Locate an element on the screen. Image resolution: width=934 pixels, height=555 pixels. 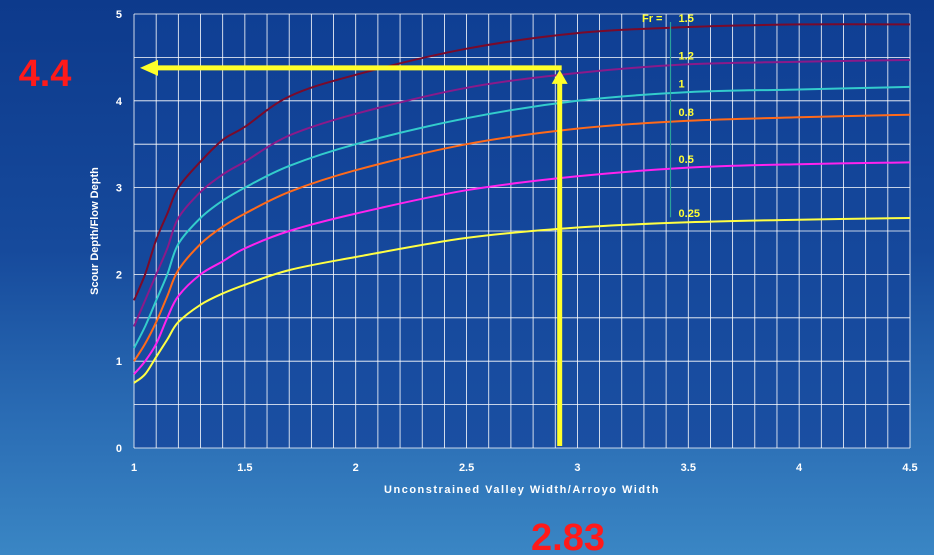
x-tick-label: 1.5 is located at coordinates (244, 468).